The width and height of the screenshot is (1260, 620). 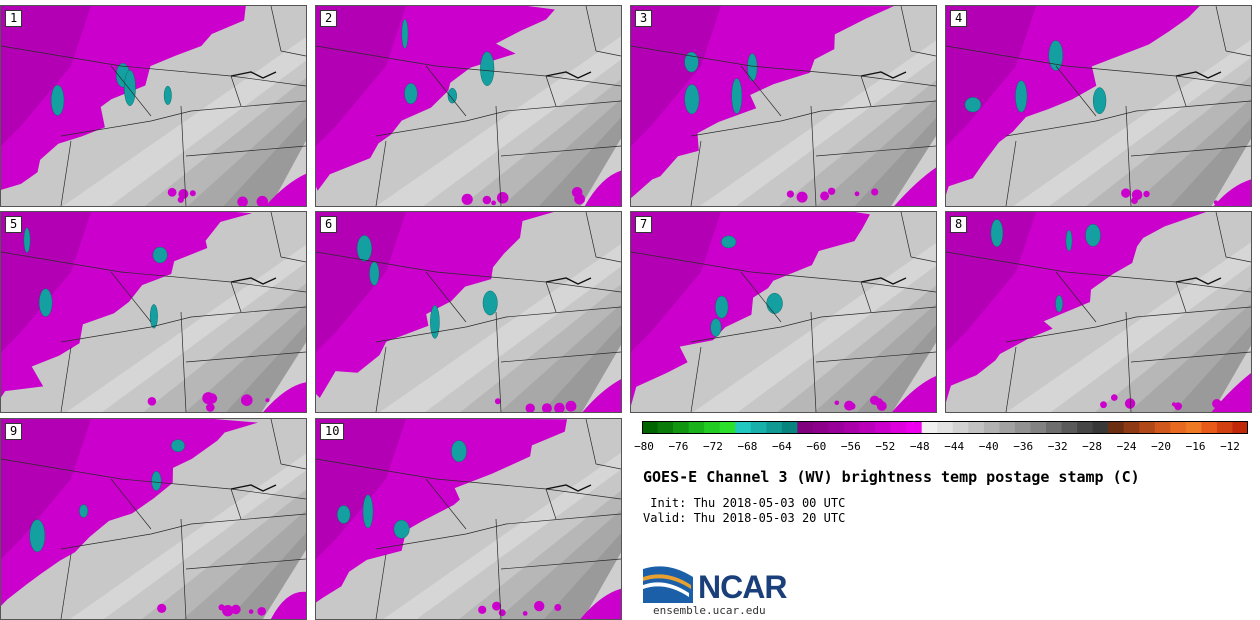 I want to click on map-panel-6: 6, so click(x=468, y=312).